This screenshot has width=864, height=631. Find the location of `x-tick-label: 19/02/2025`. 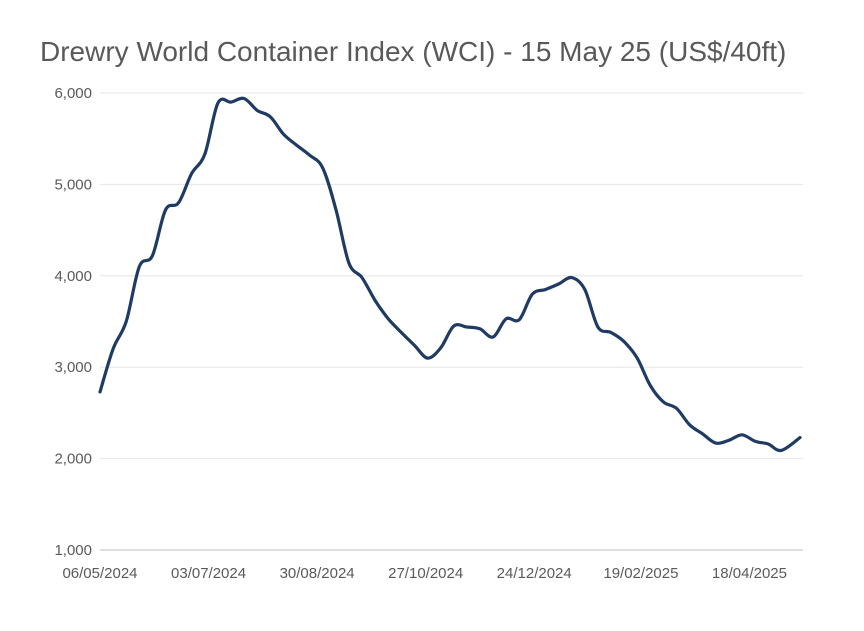

x-tick-label: 19/02/2025 is located at coordinates (640, 573).